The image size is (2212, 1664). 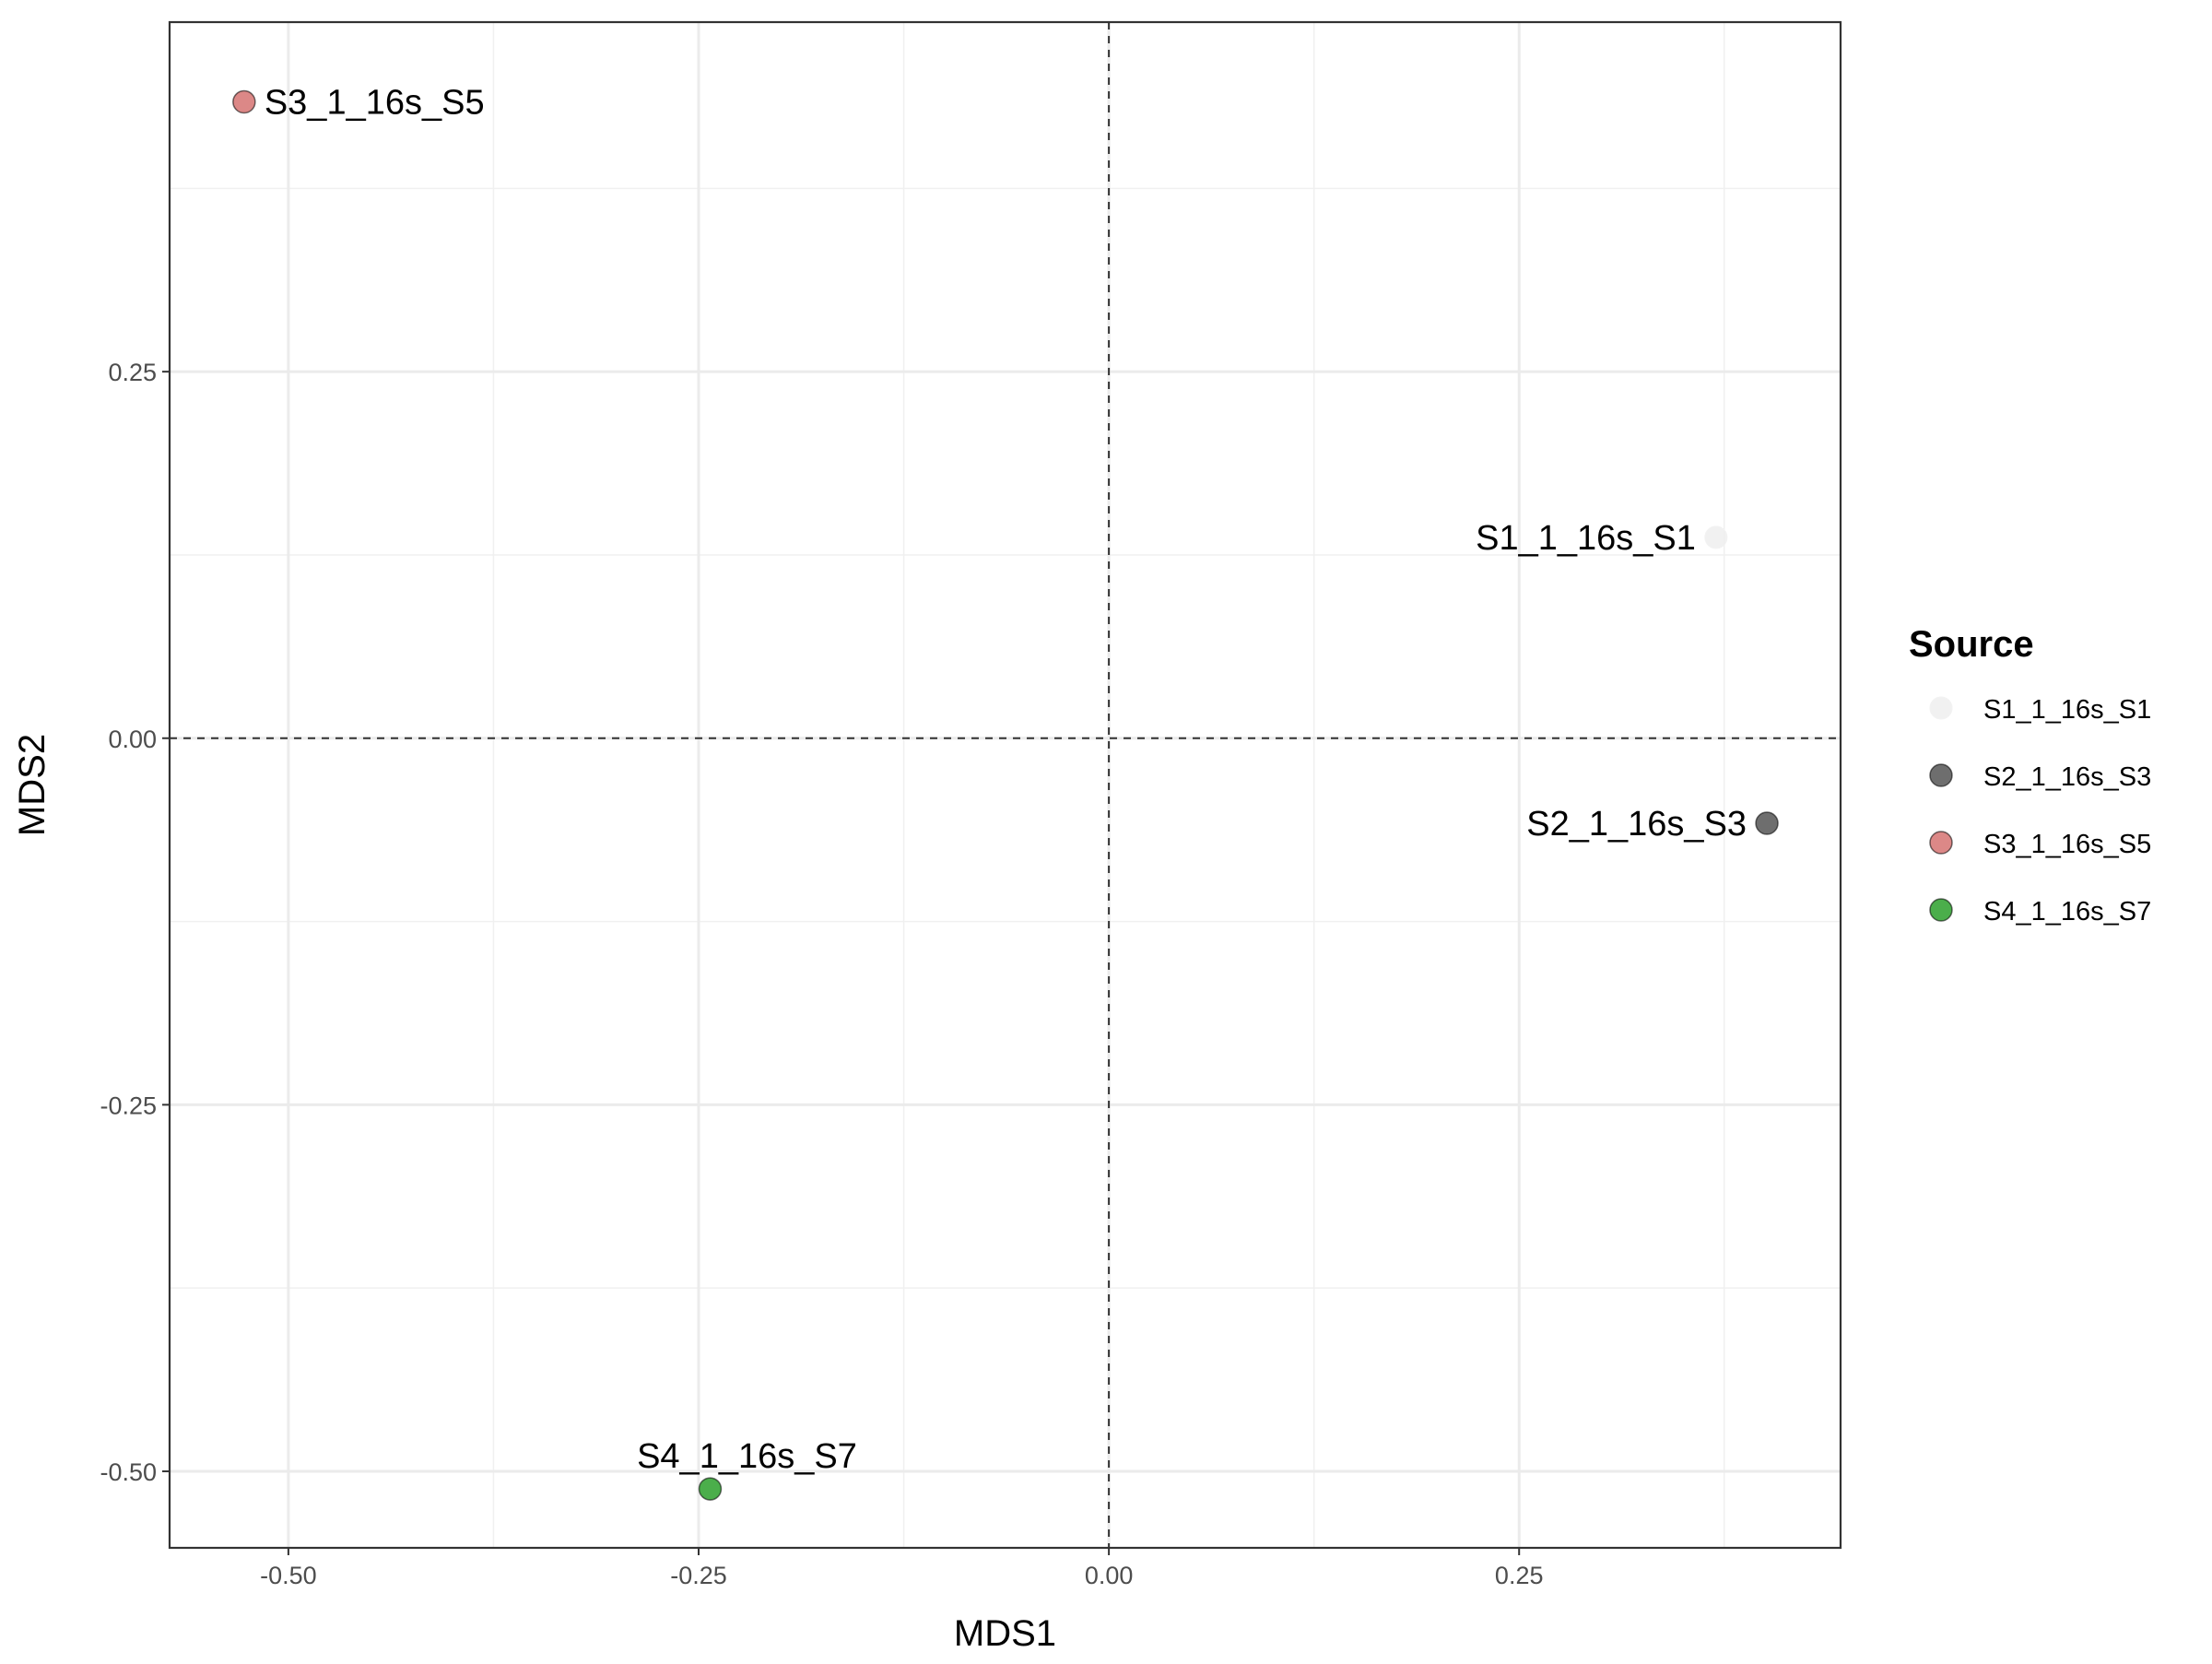 I want to click on y-tick-label: 0.25, so click(x=132, y=372).